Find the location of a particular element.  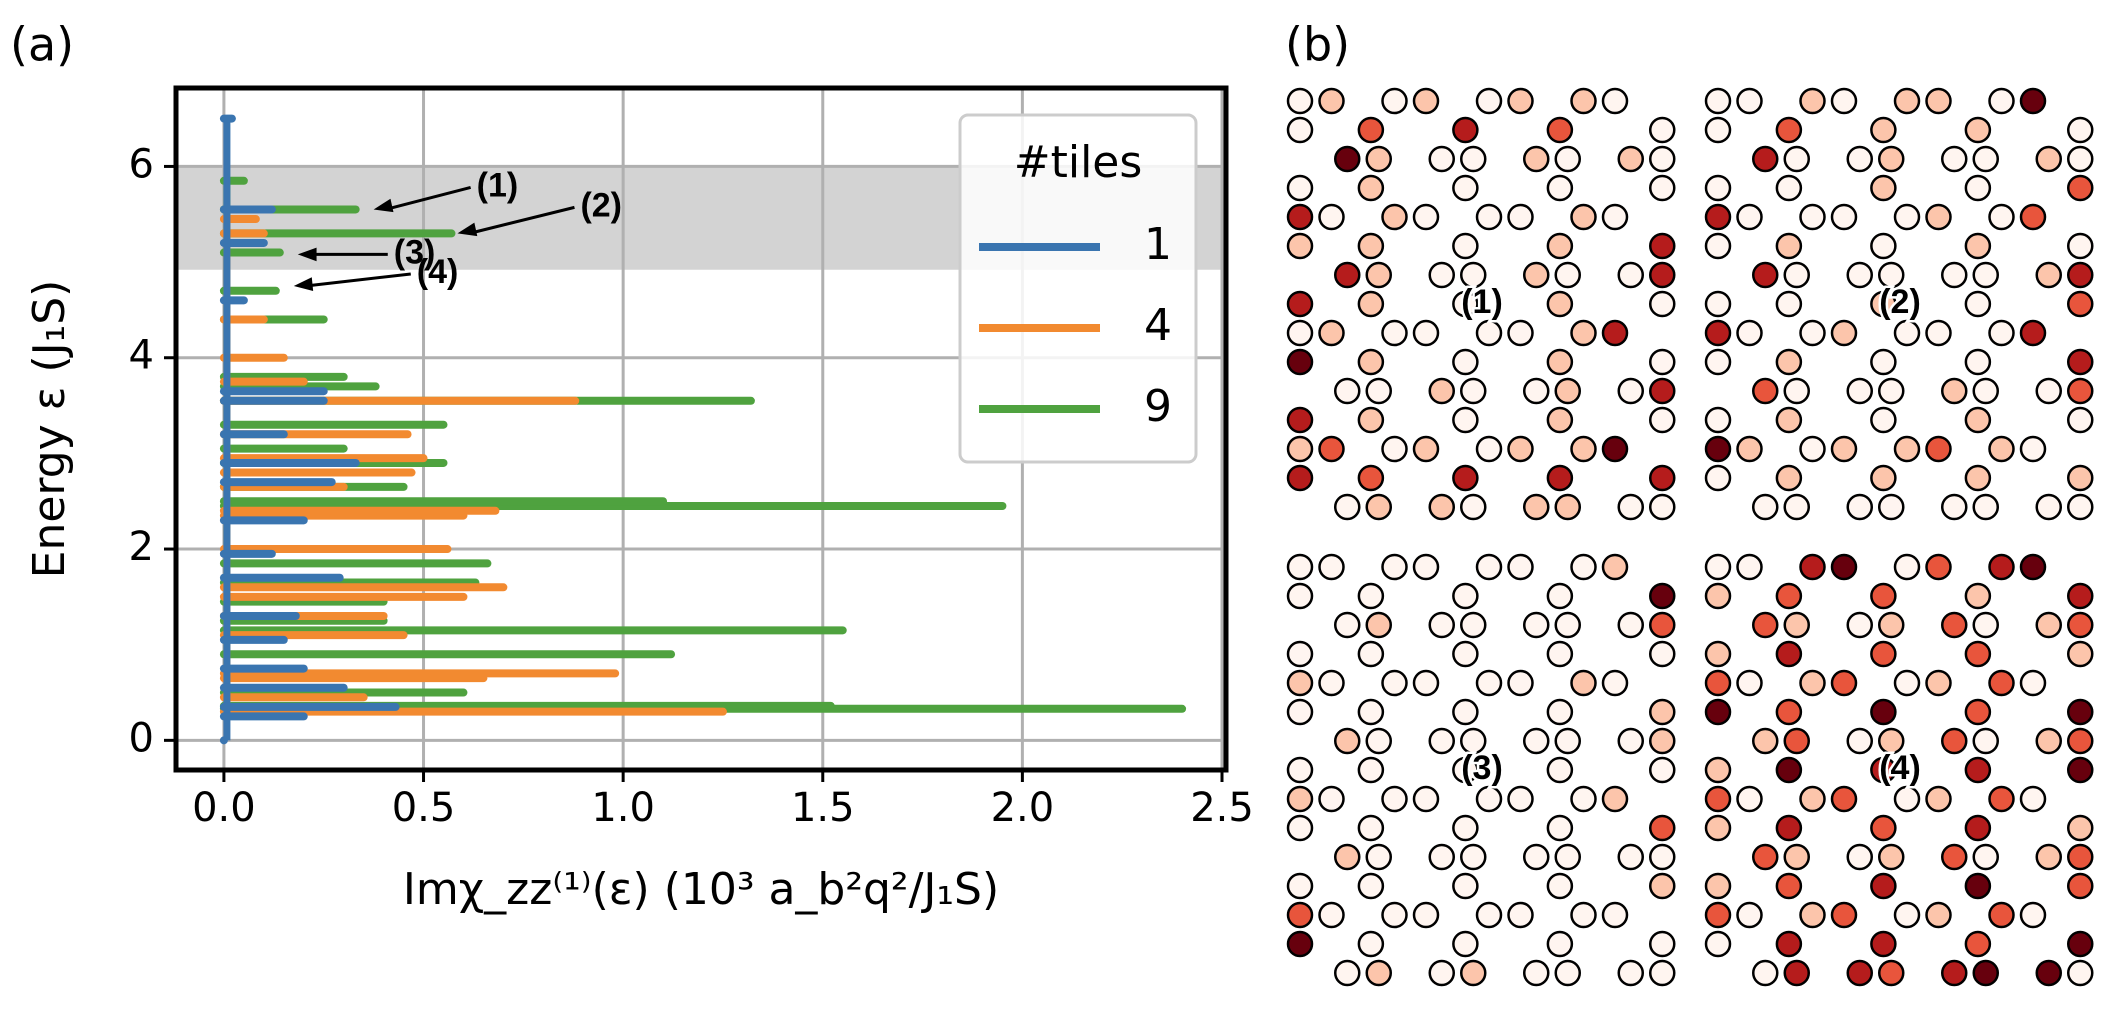

lattice-label: (4) is located at coordinates (1900, 768).